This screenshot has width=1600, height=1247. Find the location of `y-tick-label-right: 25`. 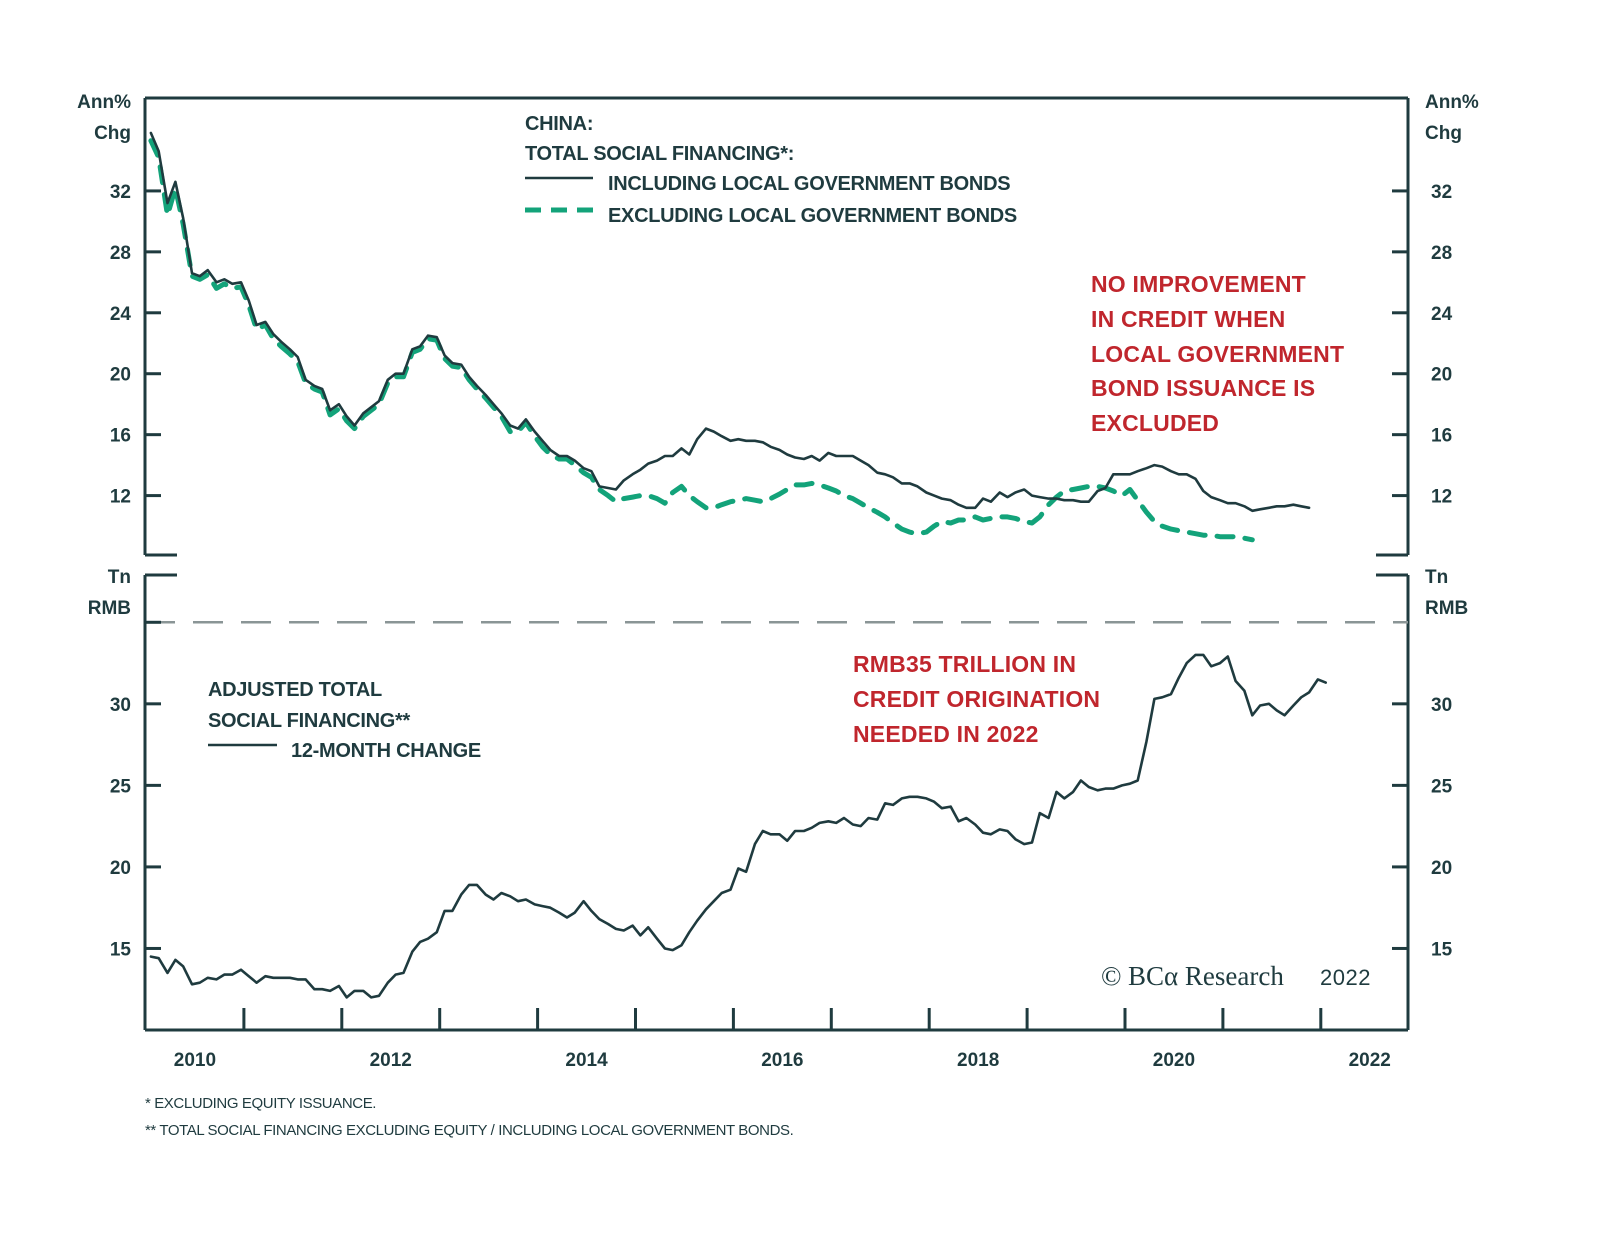

y-tick-label-right: 25 is located at coordinates (1442, 786).